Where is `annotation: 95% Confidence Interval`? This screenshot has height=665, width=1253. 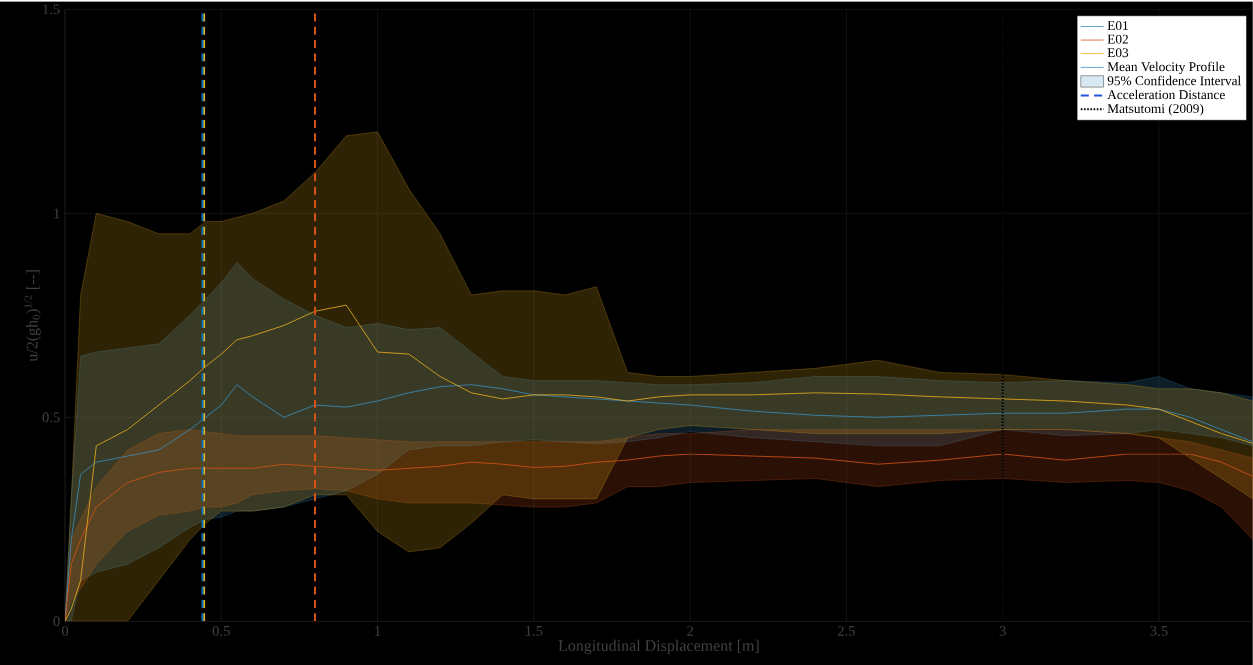
annotation: 95% Confidence Interval is located at coordinates (1174, 80).